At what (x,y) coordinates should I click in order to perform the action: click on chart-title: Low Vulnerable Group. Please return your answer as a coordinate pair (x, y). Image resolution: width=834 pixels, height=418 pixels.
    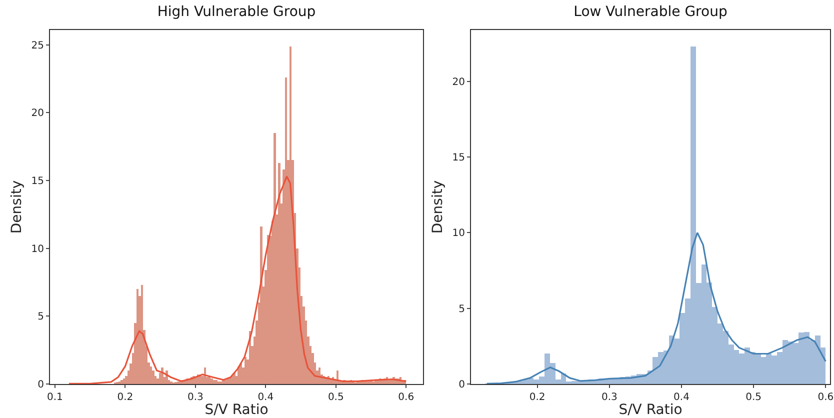
    Looking at the image, I should click on (651, 12).